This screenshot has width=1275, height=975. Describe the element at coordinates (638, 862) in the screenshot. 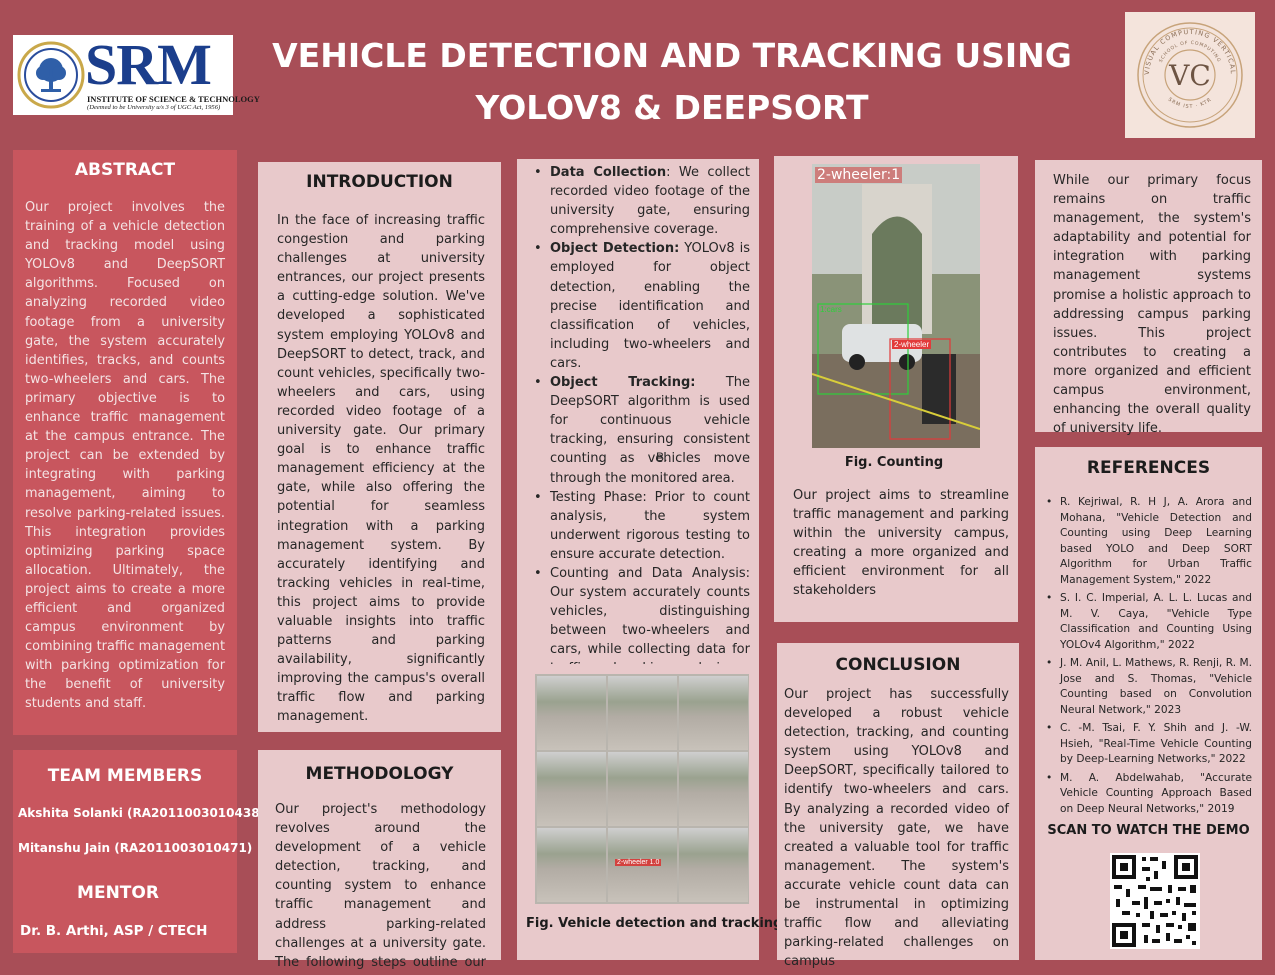

I see `grid-detection-label: 2-wheeler 1.0` at that location.